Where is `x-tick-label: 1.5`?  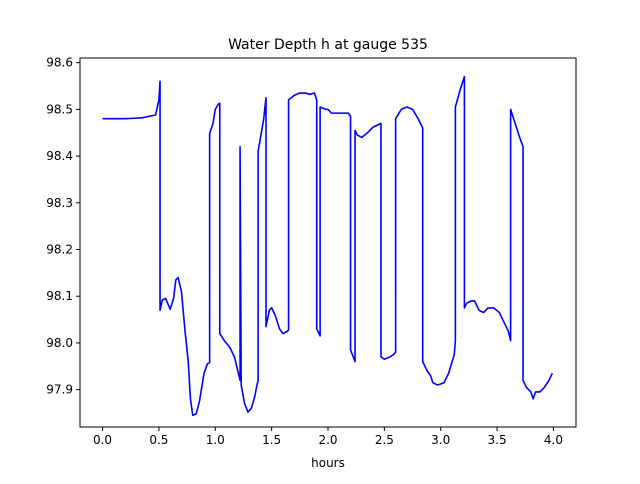
x-tick-label: 1.5 is located at coordinates (271, 440).